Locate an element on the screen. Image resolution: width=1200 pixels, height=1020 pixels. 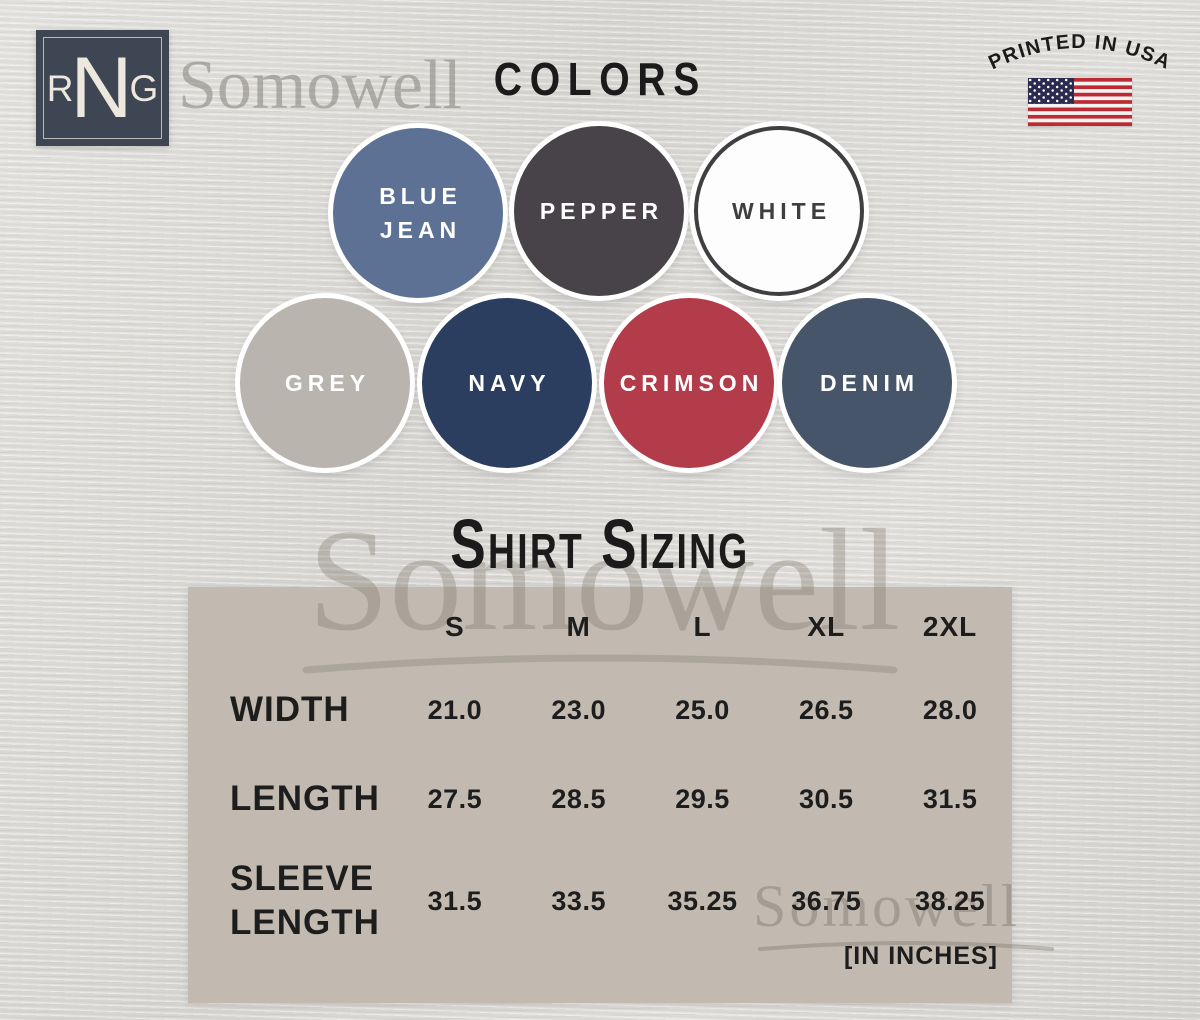
row-label-width: WIDTH is located at coordinates (290, 710).